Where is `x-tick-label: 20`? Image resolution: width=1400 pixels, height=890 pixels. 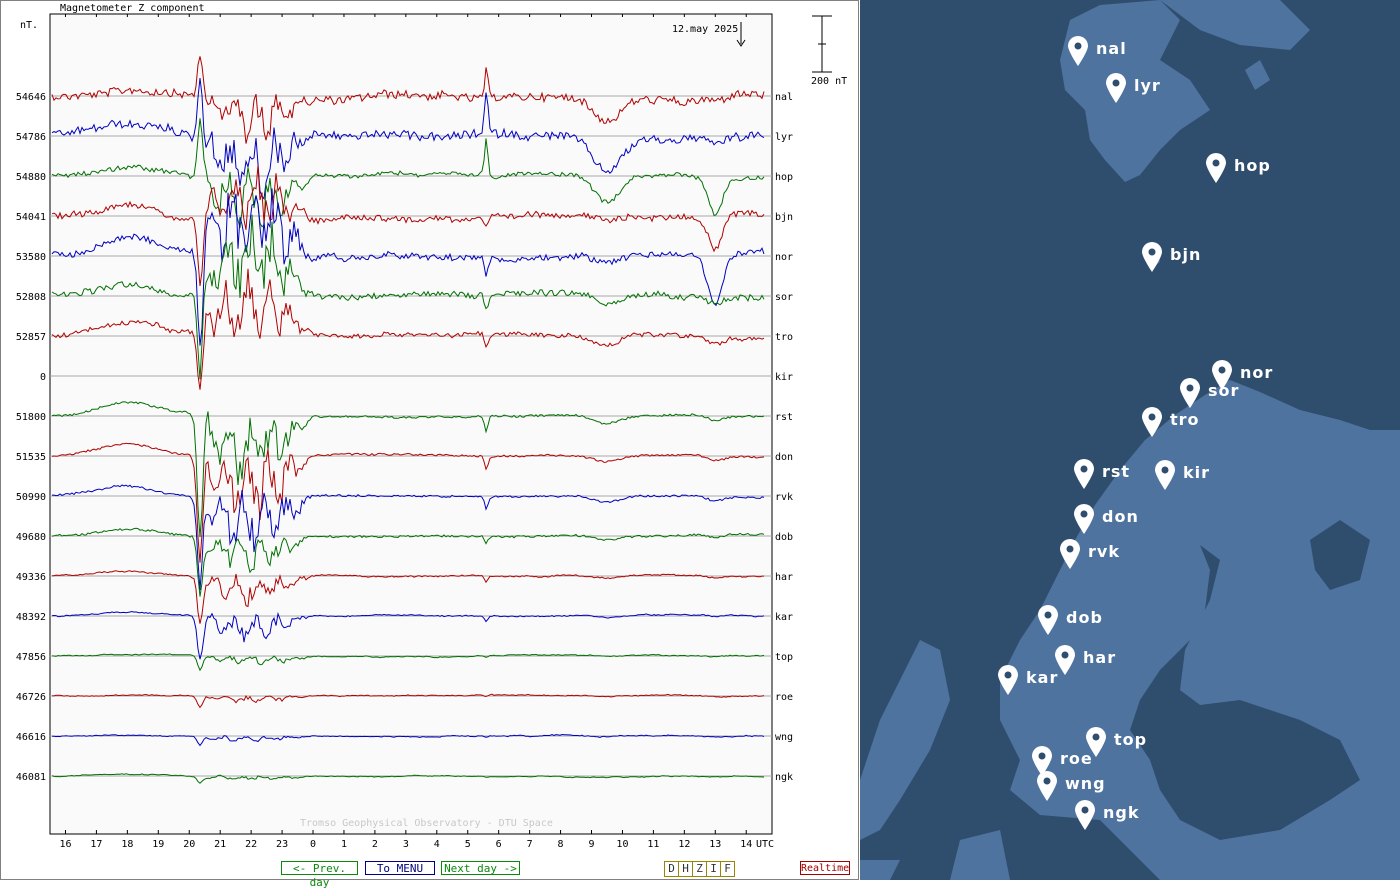 x-tick-label: 20 is located at coordinates (189, 844).